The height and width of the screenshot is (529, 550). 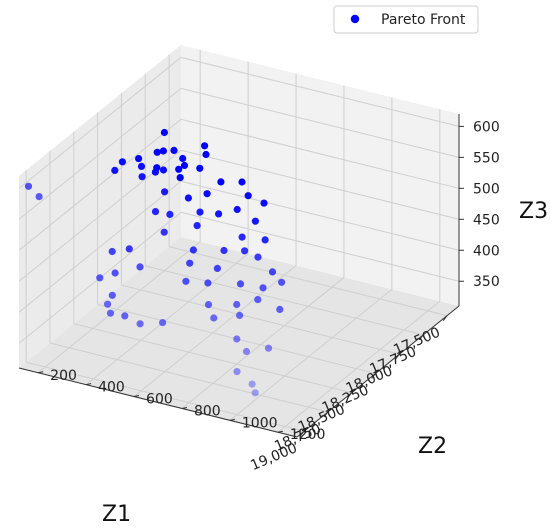 What do you see at coordinates (116, 514) in the screenshot?
I see `x-axis-label: Z1` at bounding box center [116, 514].